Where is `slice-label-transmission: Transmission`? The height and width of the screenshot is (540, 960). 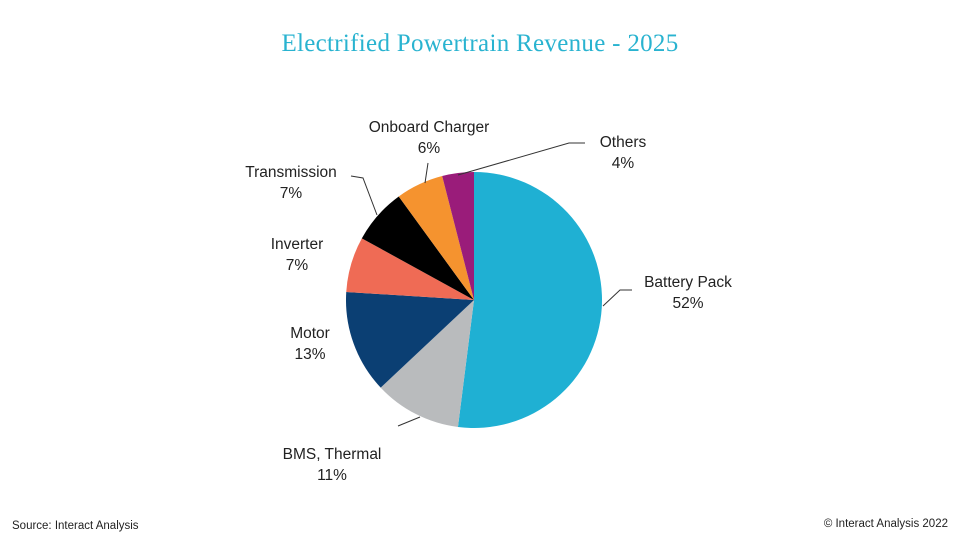
slice-label-transmission: Transmission is located at coordinates (291, 172).